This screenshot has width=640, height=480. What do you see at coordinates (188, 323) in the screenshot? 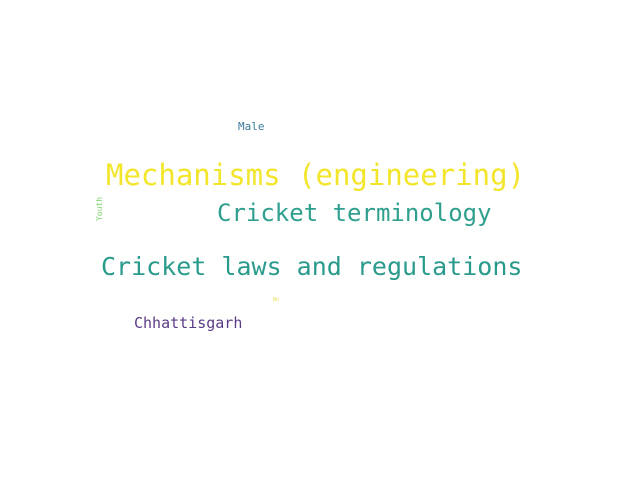
I see `word-chhattisgarh: Chhattisgarh` at bounding box center [188, 323].